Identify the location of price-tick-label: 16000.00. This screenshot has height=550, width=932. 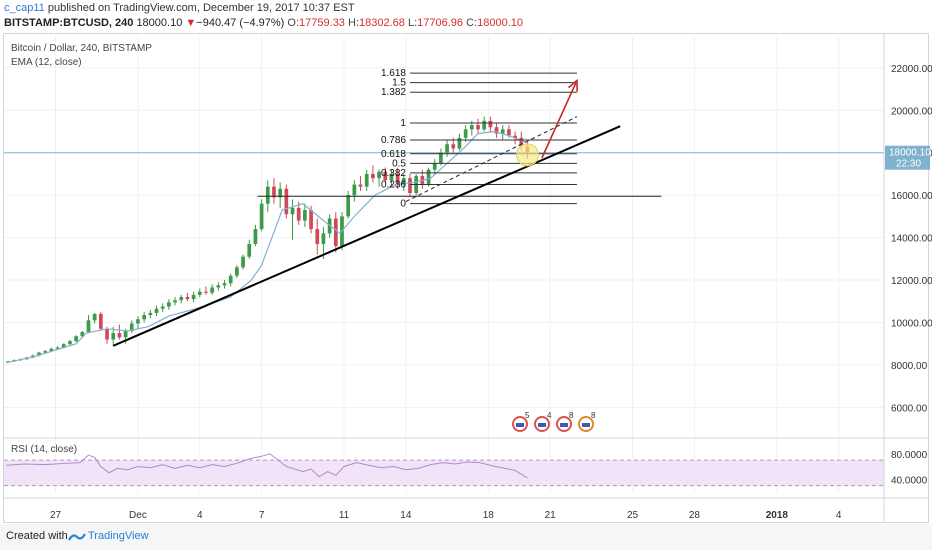
(911, 196).